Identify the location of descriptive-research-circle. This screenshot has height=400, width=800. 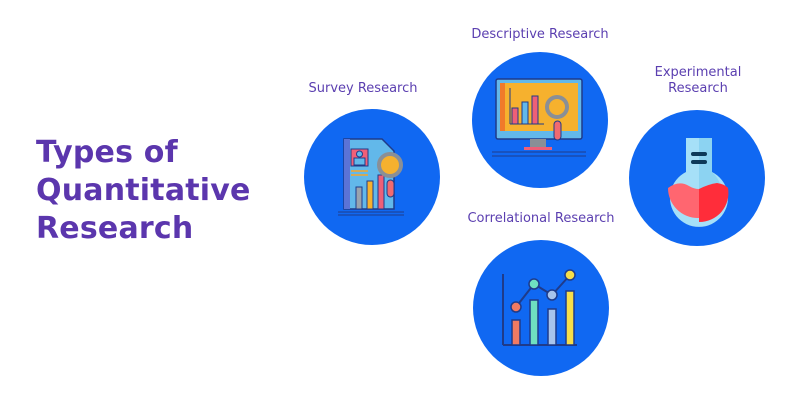
(540, 120).